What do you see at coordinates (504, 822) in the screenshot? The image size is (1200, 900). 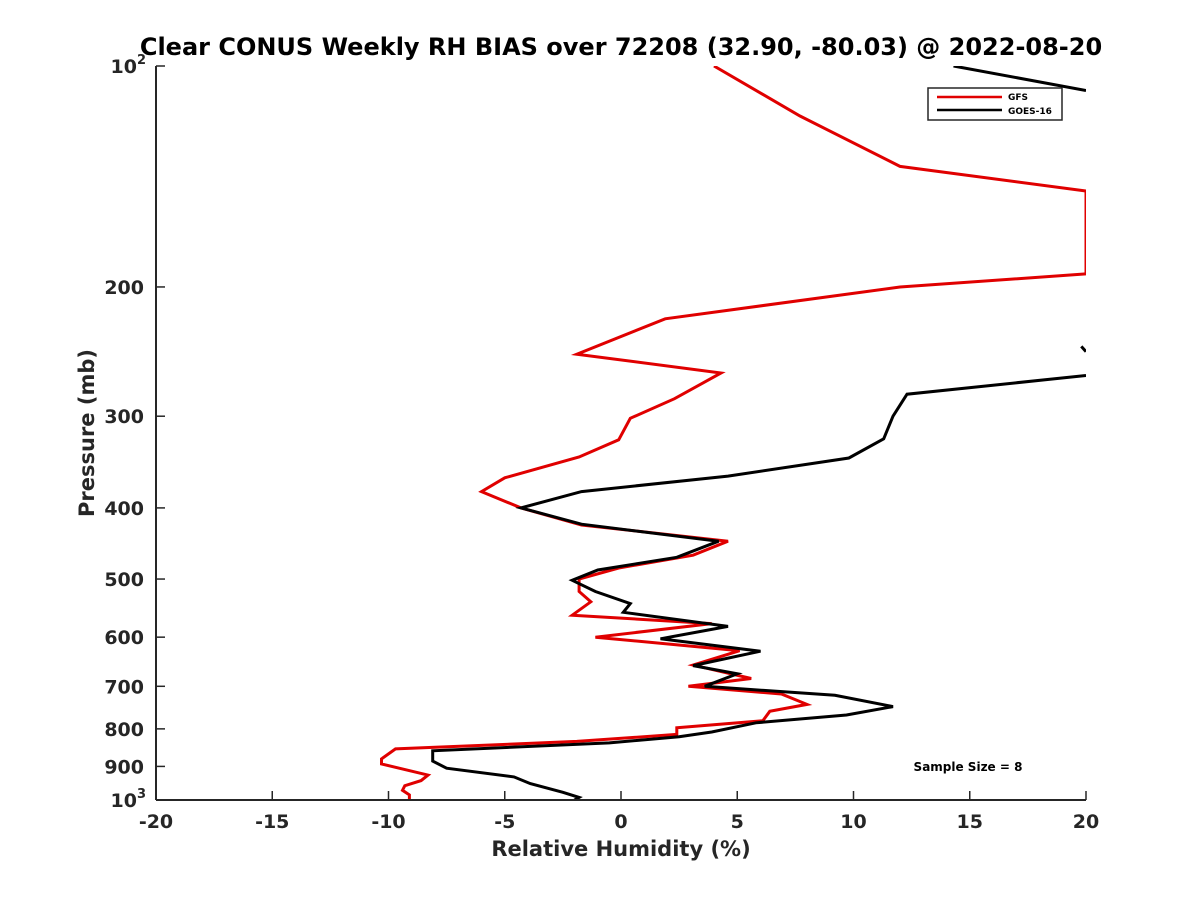 I see `x-tick-label: -5` at bounding box center [504, 822].